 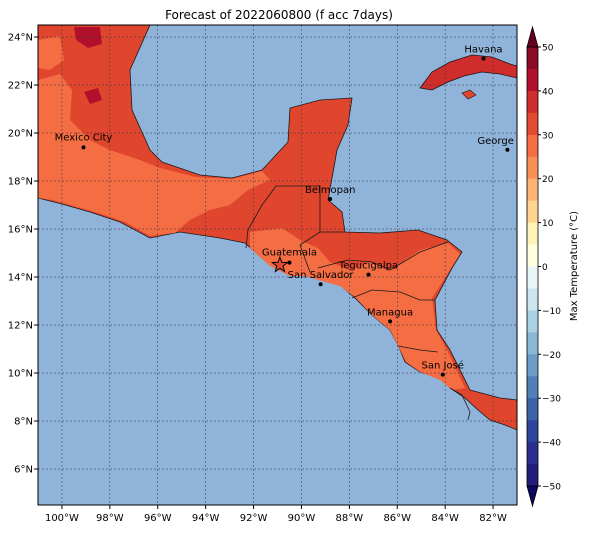 I want to click on y-tick-label: 8°N, so click(x=23, y=422).